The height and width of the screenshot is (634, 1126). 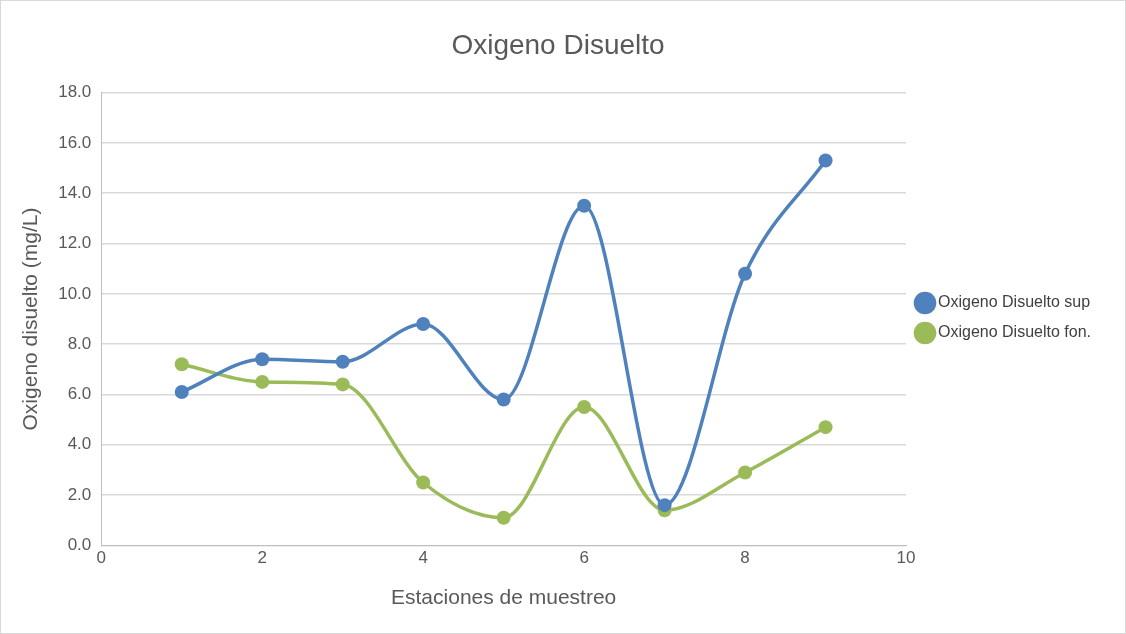 I want to click on legend-label: Oxigeno Disuelto fon., so click(x=1015, y=332).